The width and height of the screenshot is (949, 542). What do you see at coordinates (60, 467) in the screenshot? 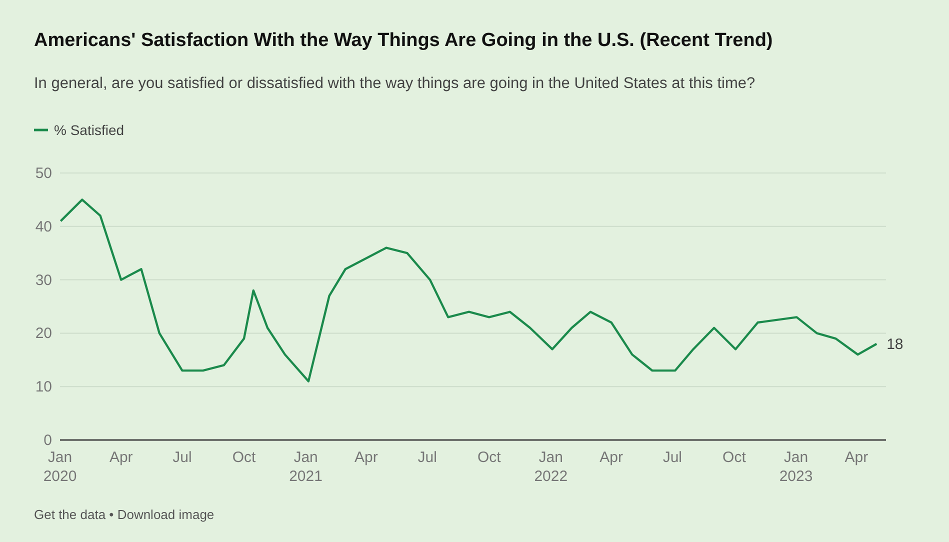
I see `x-tick-label: Jan 2020` at bounding box center [60, 467].